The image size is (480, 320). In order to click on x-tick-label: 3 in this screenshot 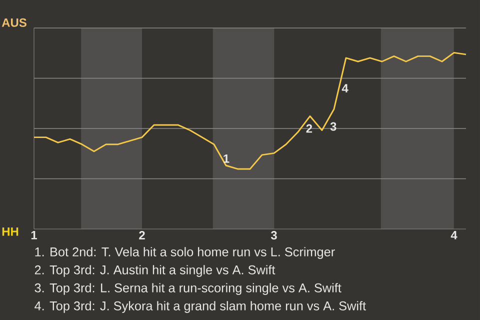, I will do `click(273, 235)`.